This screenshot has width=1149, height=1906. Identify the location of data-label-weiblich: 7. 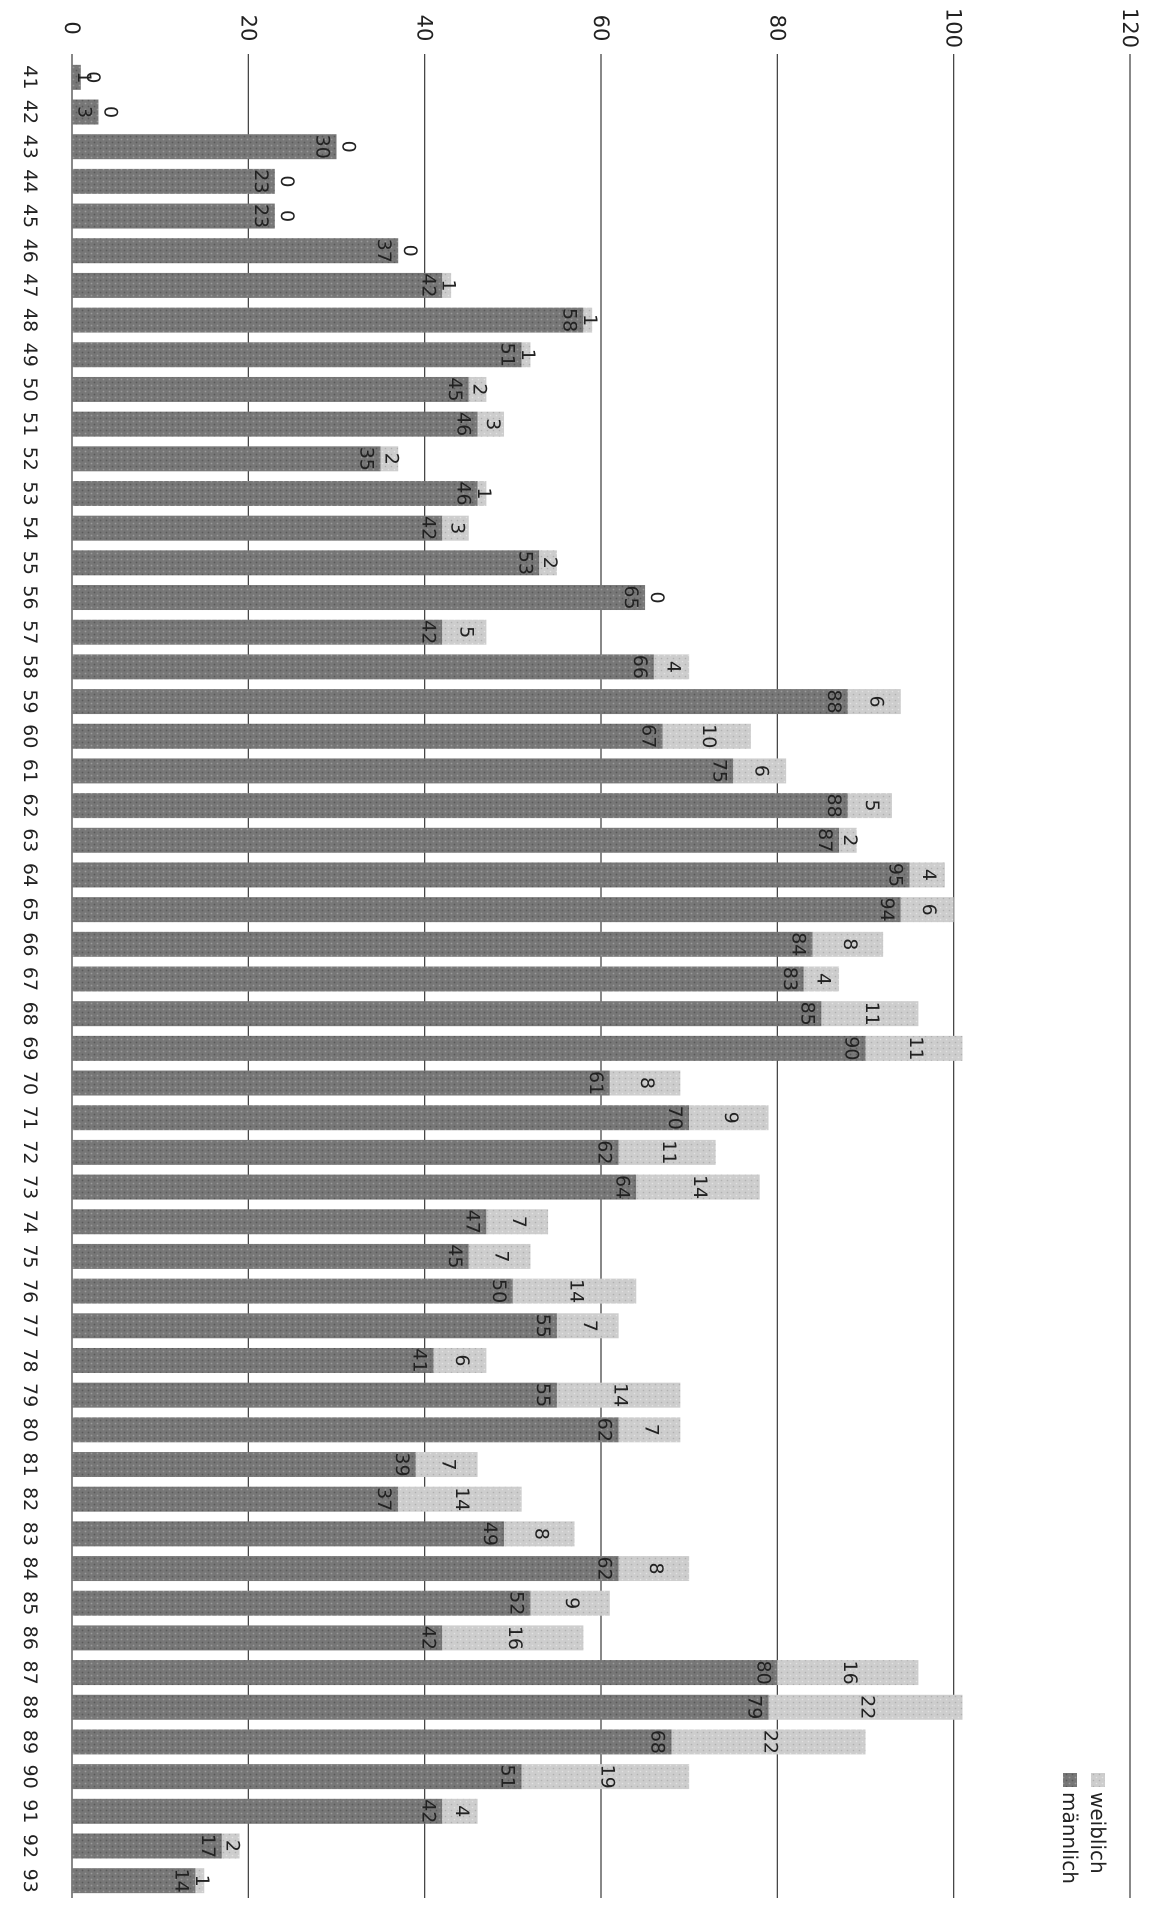
(519, 1222).